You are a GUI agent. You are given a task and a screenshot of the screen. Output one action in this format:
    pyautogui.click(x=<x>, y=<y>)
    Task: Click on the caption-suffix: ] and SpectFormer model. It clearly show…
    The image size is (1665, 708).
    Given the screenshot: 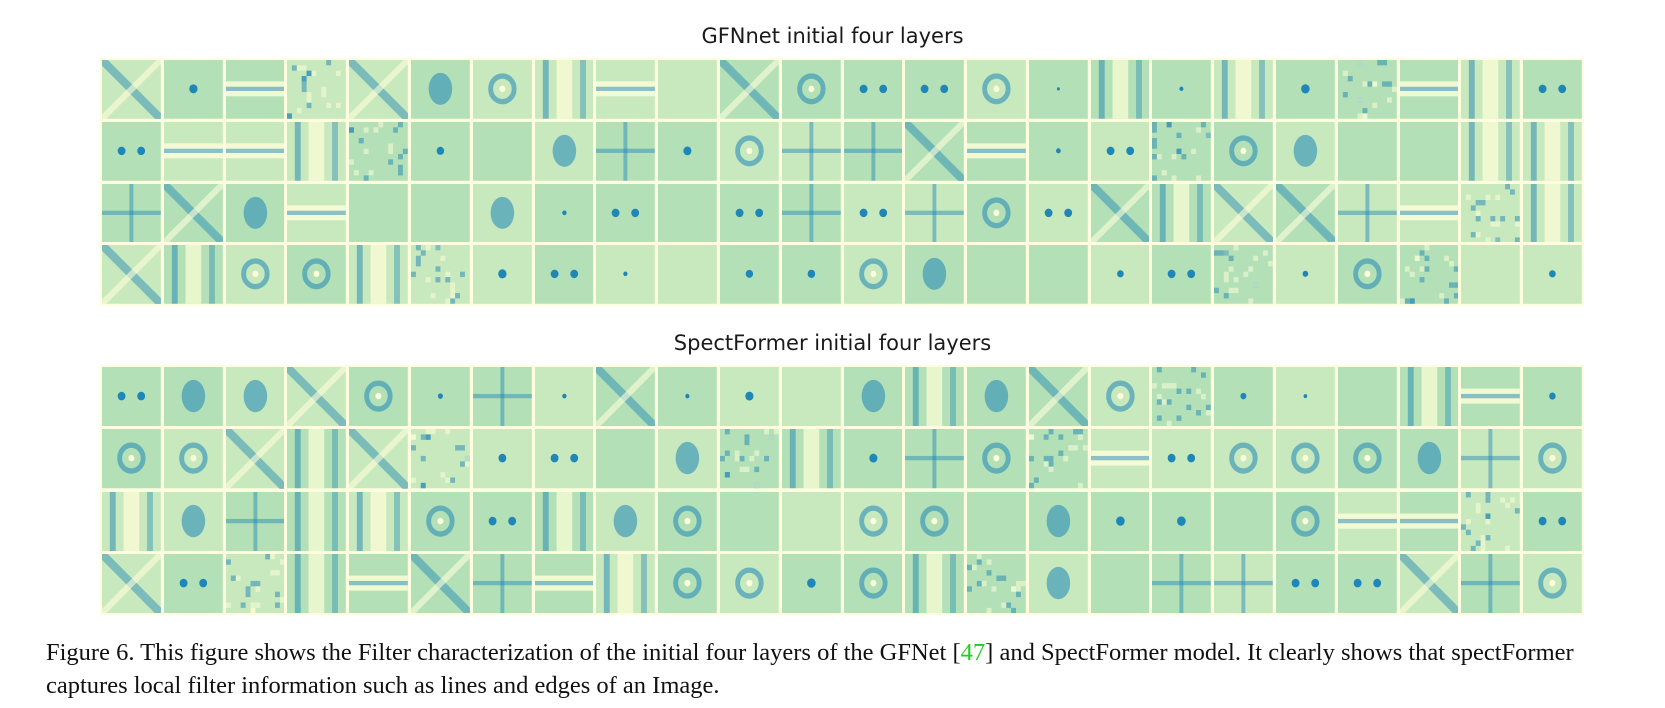 What is the action you would take?
    pyautogui.click(x=810, y=669)
    